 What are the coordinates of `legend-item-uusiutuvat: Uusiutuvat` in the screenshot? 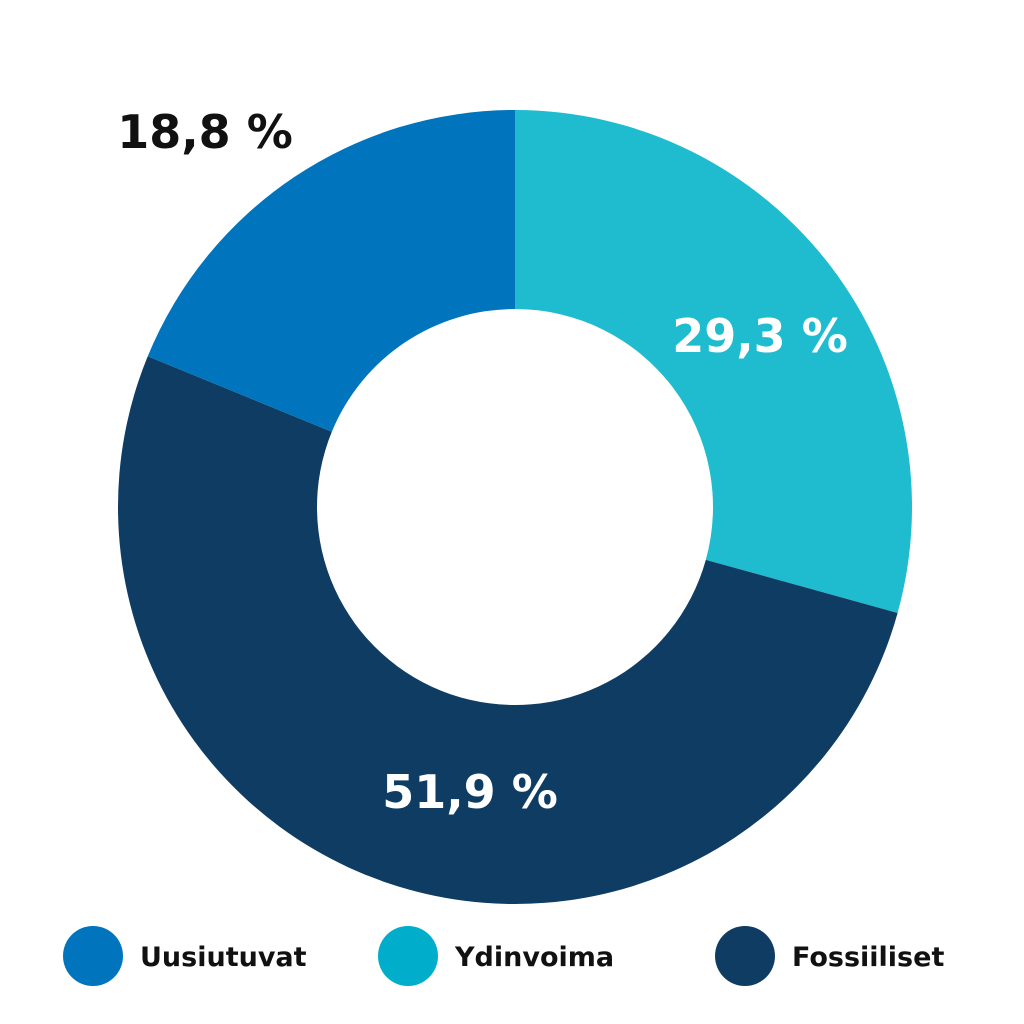 It's located at (185, 956).